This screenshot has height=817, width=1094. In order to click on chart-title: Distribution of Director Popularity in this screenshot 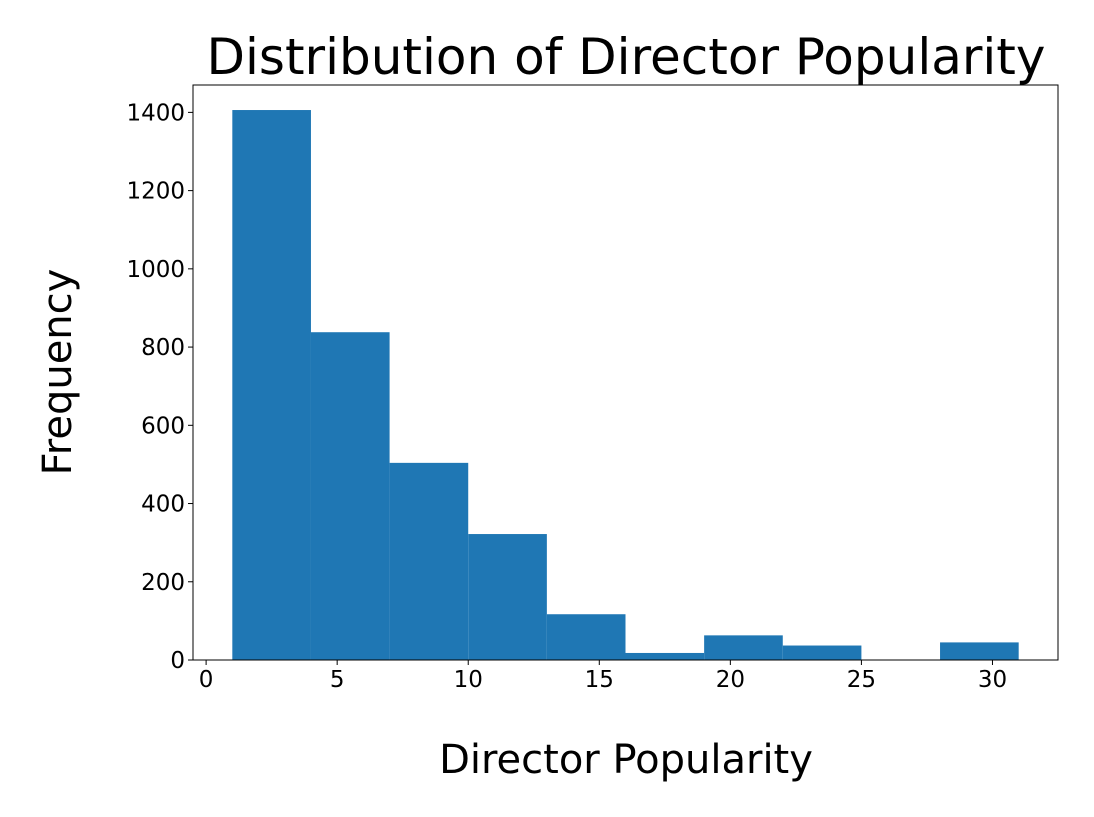, I will do `click(626, 57)`.